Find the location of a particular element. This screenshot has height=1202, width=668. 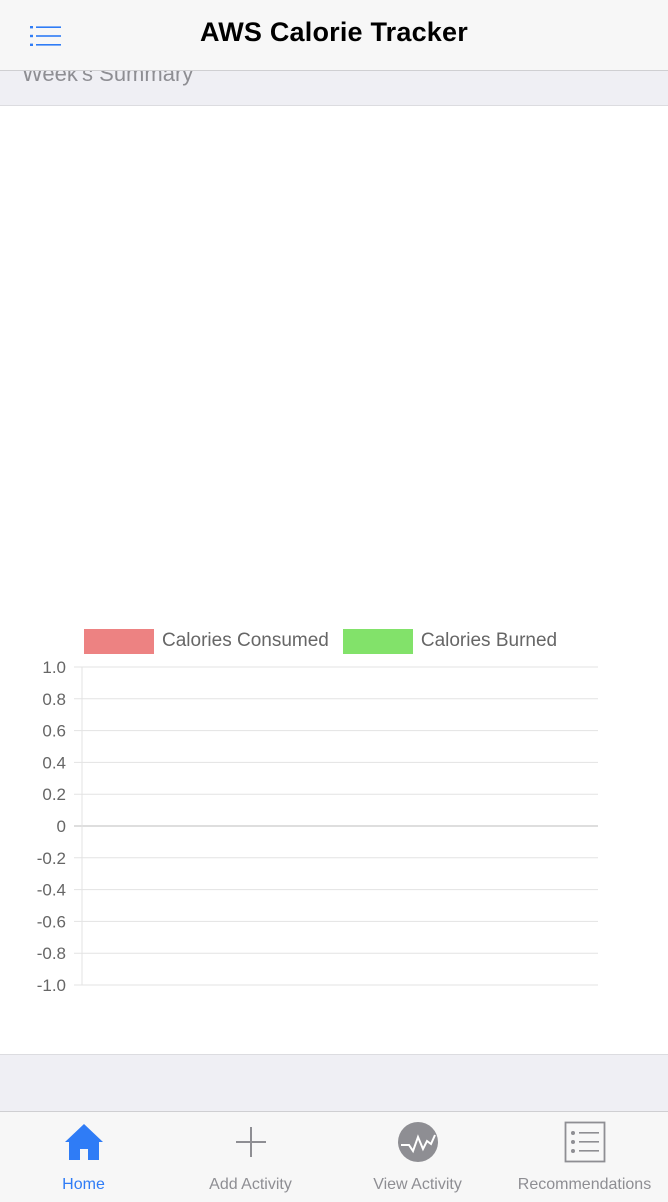

menu-button is located at coordinates (46, 36).